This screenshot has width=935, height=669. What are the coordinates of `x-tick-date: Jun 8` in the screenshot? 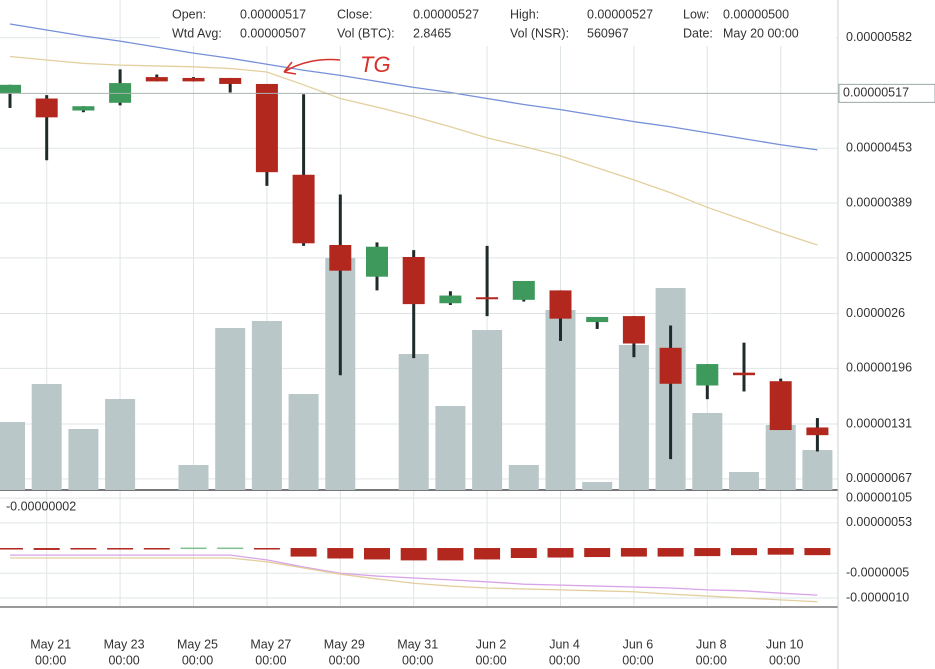 It's located at (711, 644).